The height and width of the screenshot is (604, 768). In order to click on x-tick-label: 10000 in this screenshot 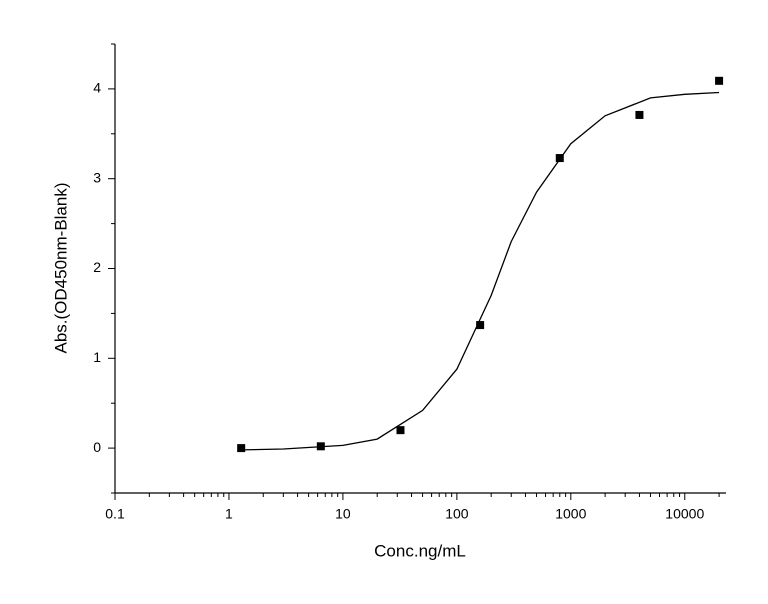, I will do `click(684, 514)`.